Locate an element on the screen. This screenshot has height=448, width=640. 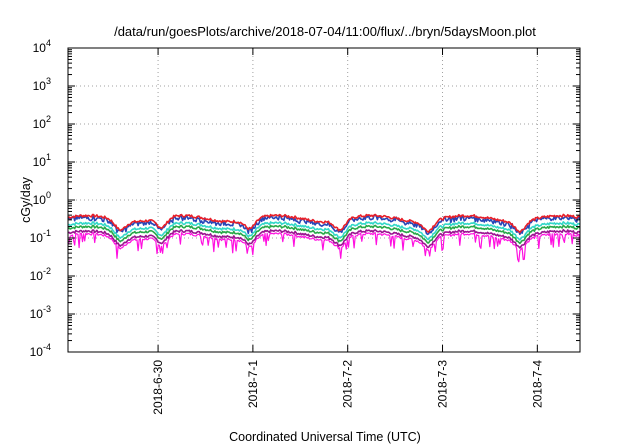
x-tick-label: 2018-7-2 is located at coordinates (348, 384).